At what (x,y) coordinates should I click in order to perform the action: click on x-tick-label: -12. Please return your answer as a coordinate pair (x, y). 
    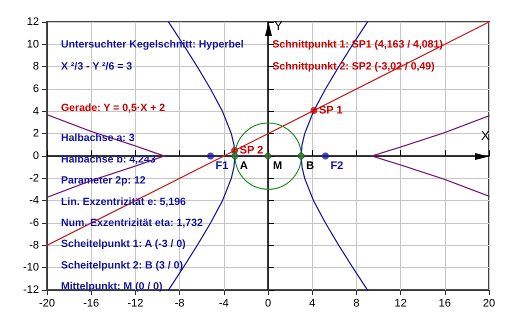
    Looking at the image, I should click on (135, 304).